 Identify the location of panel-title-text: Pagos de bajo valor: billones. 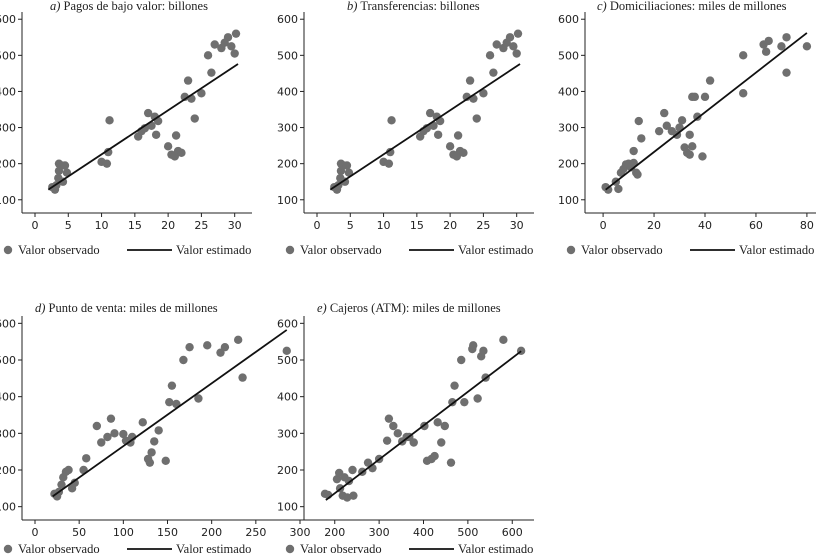
(134, 6).